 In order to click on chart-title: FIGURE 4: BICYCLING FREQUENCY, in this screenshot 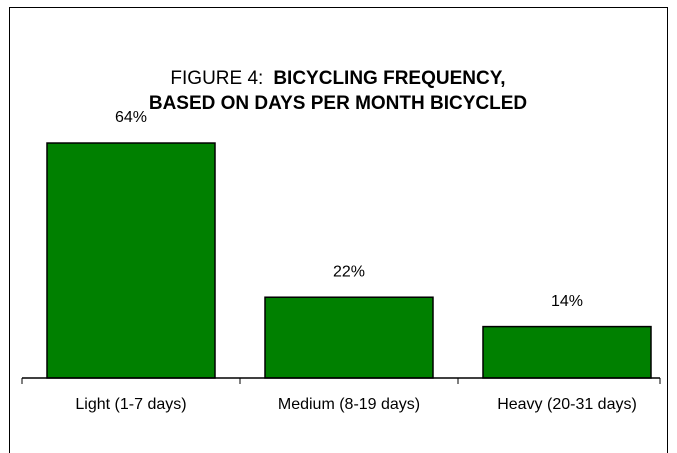, I will do `click(337, 78)`.